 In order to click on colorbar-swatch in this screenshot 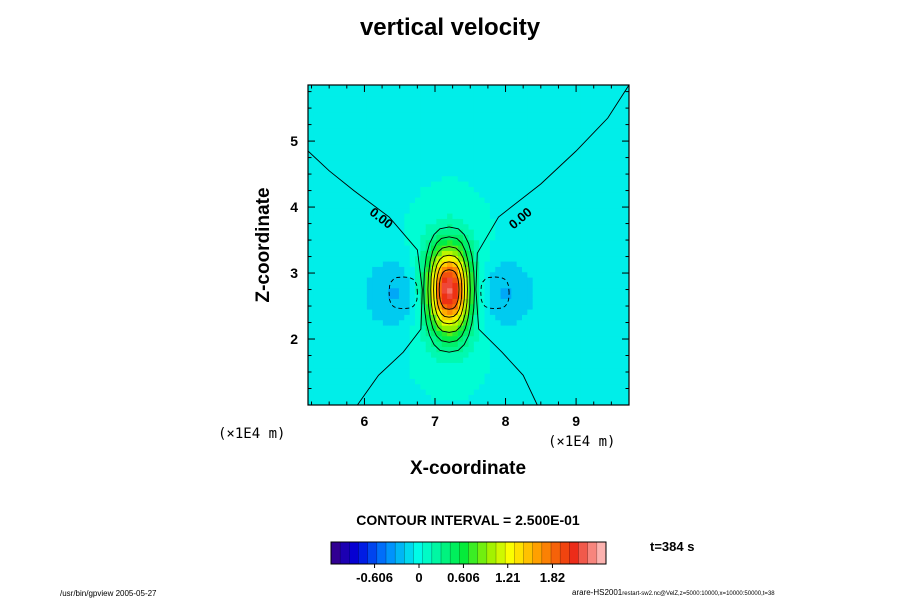, I will do `click(372, 553)`.